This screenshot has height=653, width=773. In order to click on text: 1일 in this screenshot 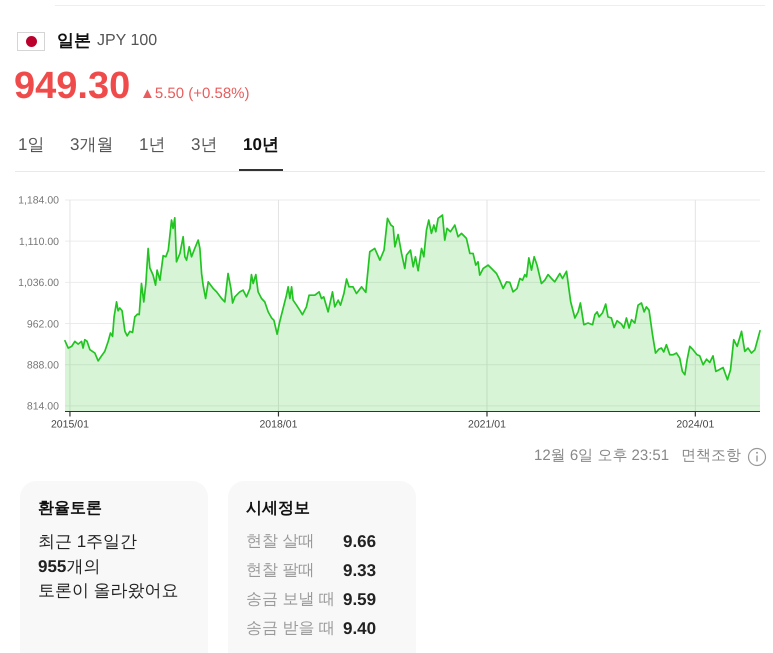, I will do `click(31, 145)`.